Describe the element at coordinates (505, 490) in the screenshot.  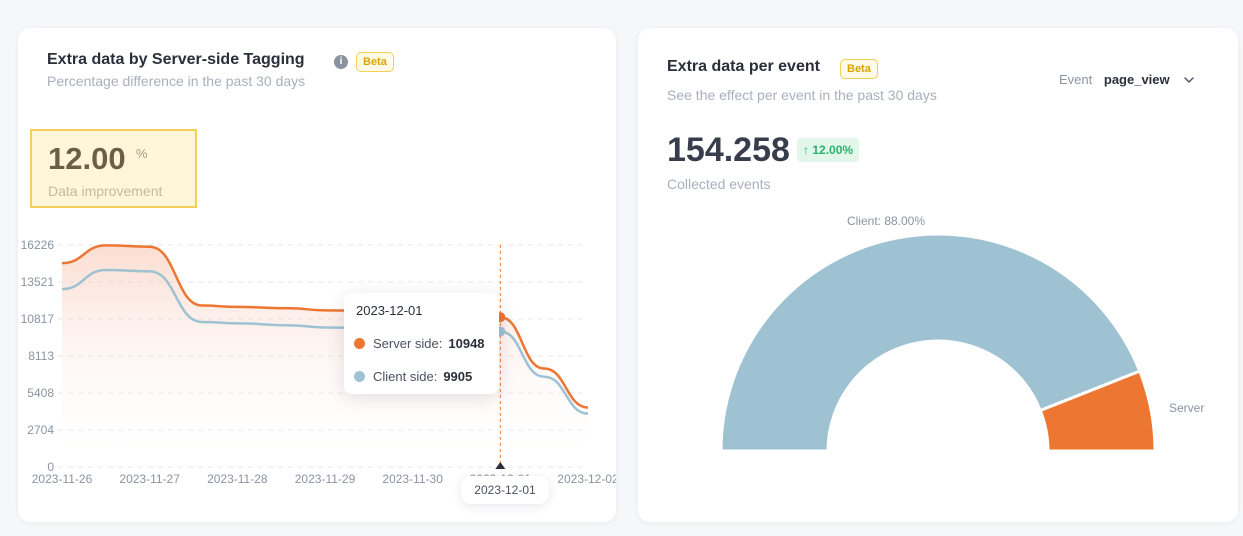
I see `x-hover-label: 2023-12-01` at that location.